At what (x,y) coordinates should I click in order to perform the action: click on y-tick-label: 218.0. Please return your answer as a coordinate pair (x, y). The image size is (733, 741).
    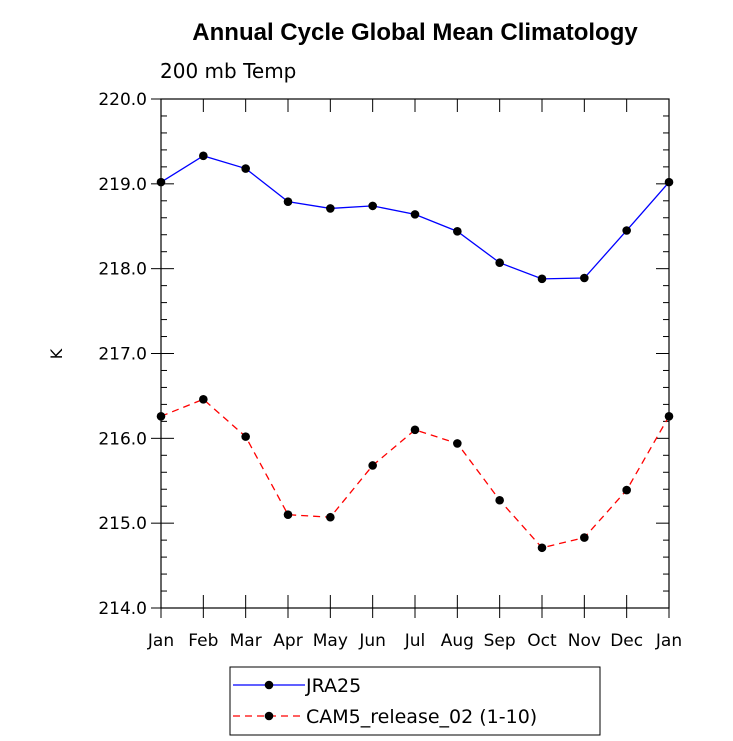
    Looking at the image, I should click on (122, 270).